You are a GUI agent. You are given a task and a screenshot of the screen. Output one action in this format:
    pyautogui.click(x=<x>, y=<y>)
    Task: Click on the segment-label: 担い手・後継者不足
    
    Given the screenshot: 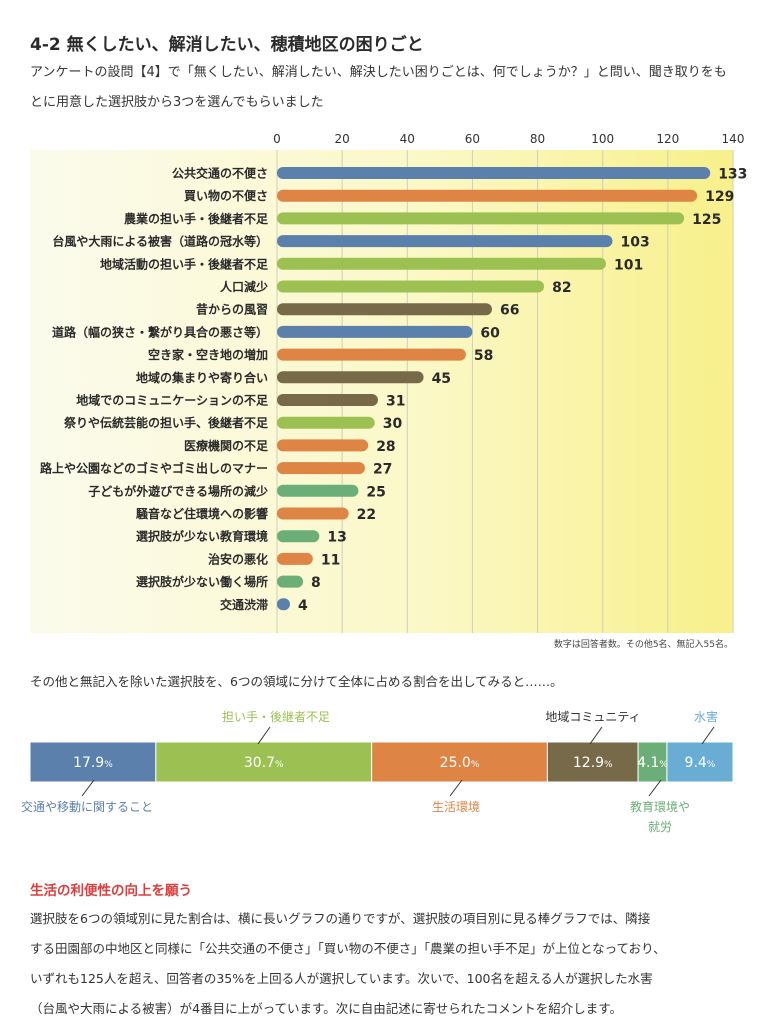 What is the action you would take?
    pyautogui.click(x=276, y=716)
    